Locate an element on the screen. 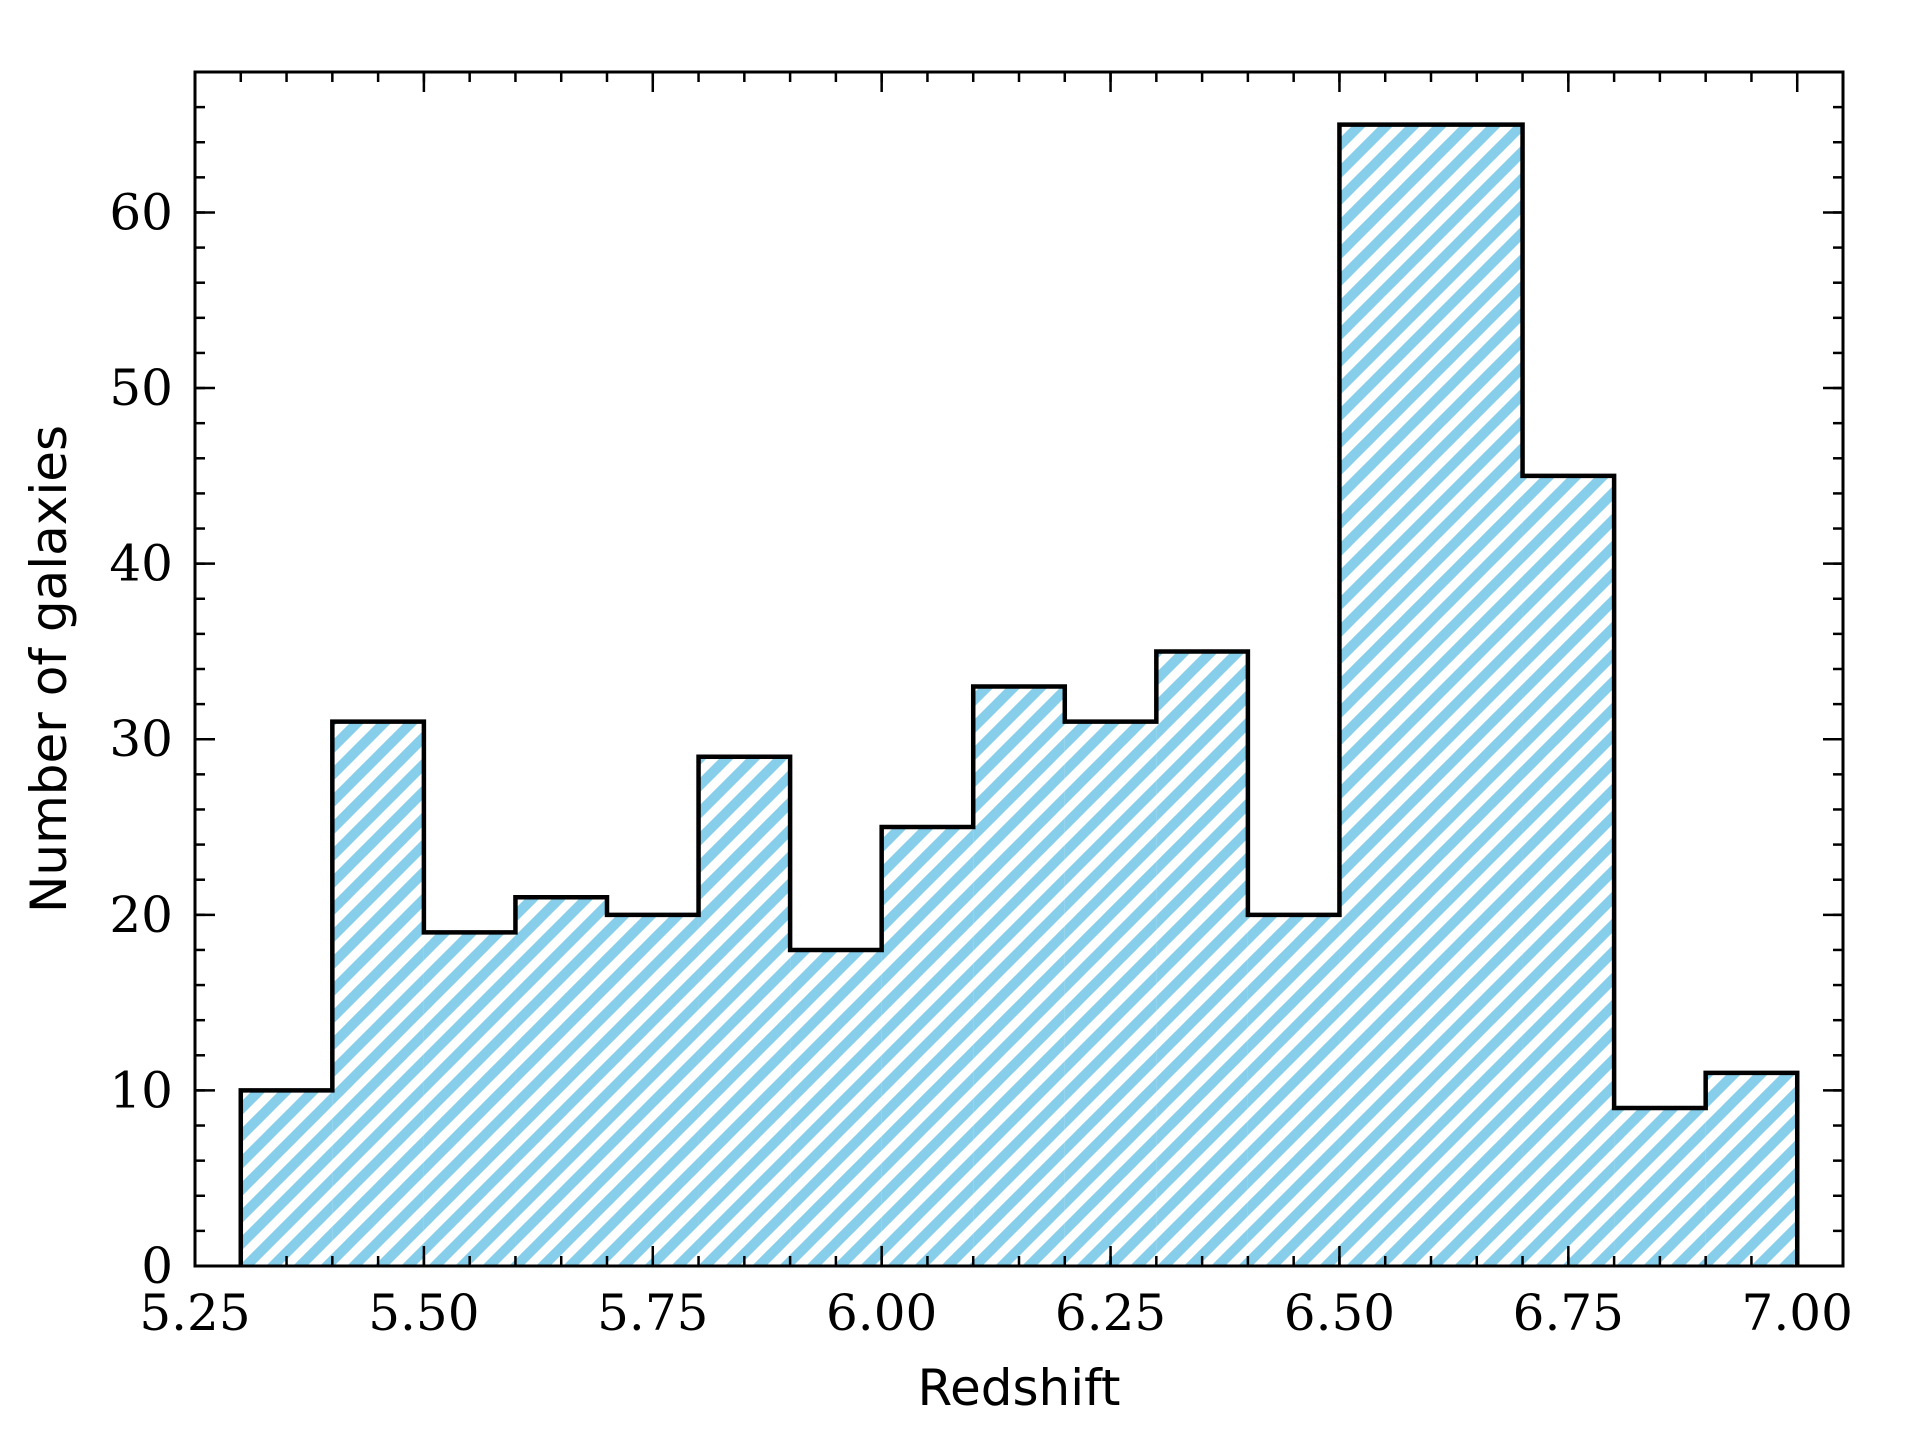  y-tick-label: 10 is located at coordinates (141, 1090).